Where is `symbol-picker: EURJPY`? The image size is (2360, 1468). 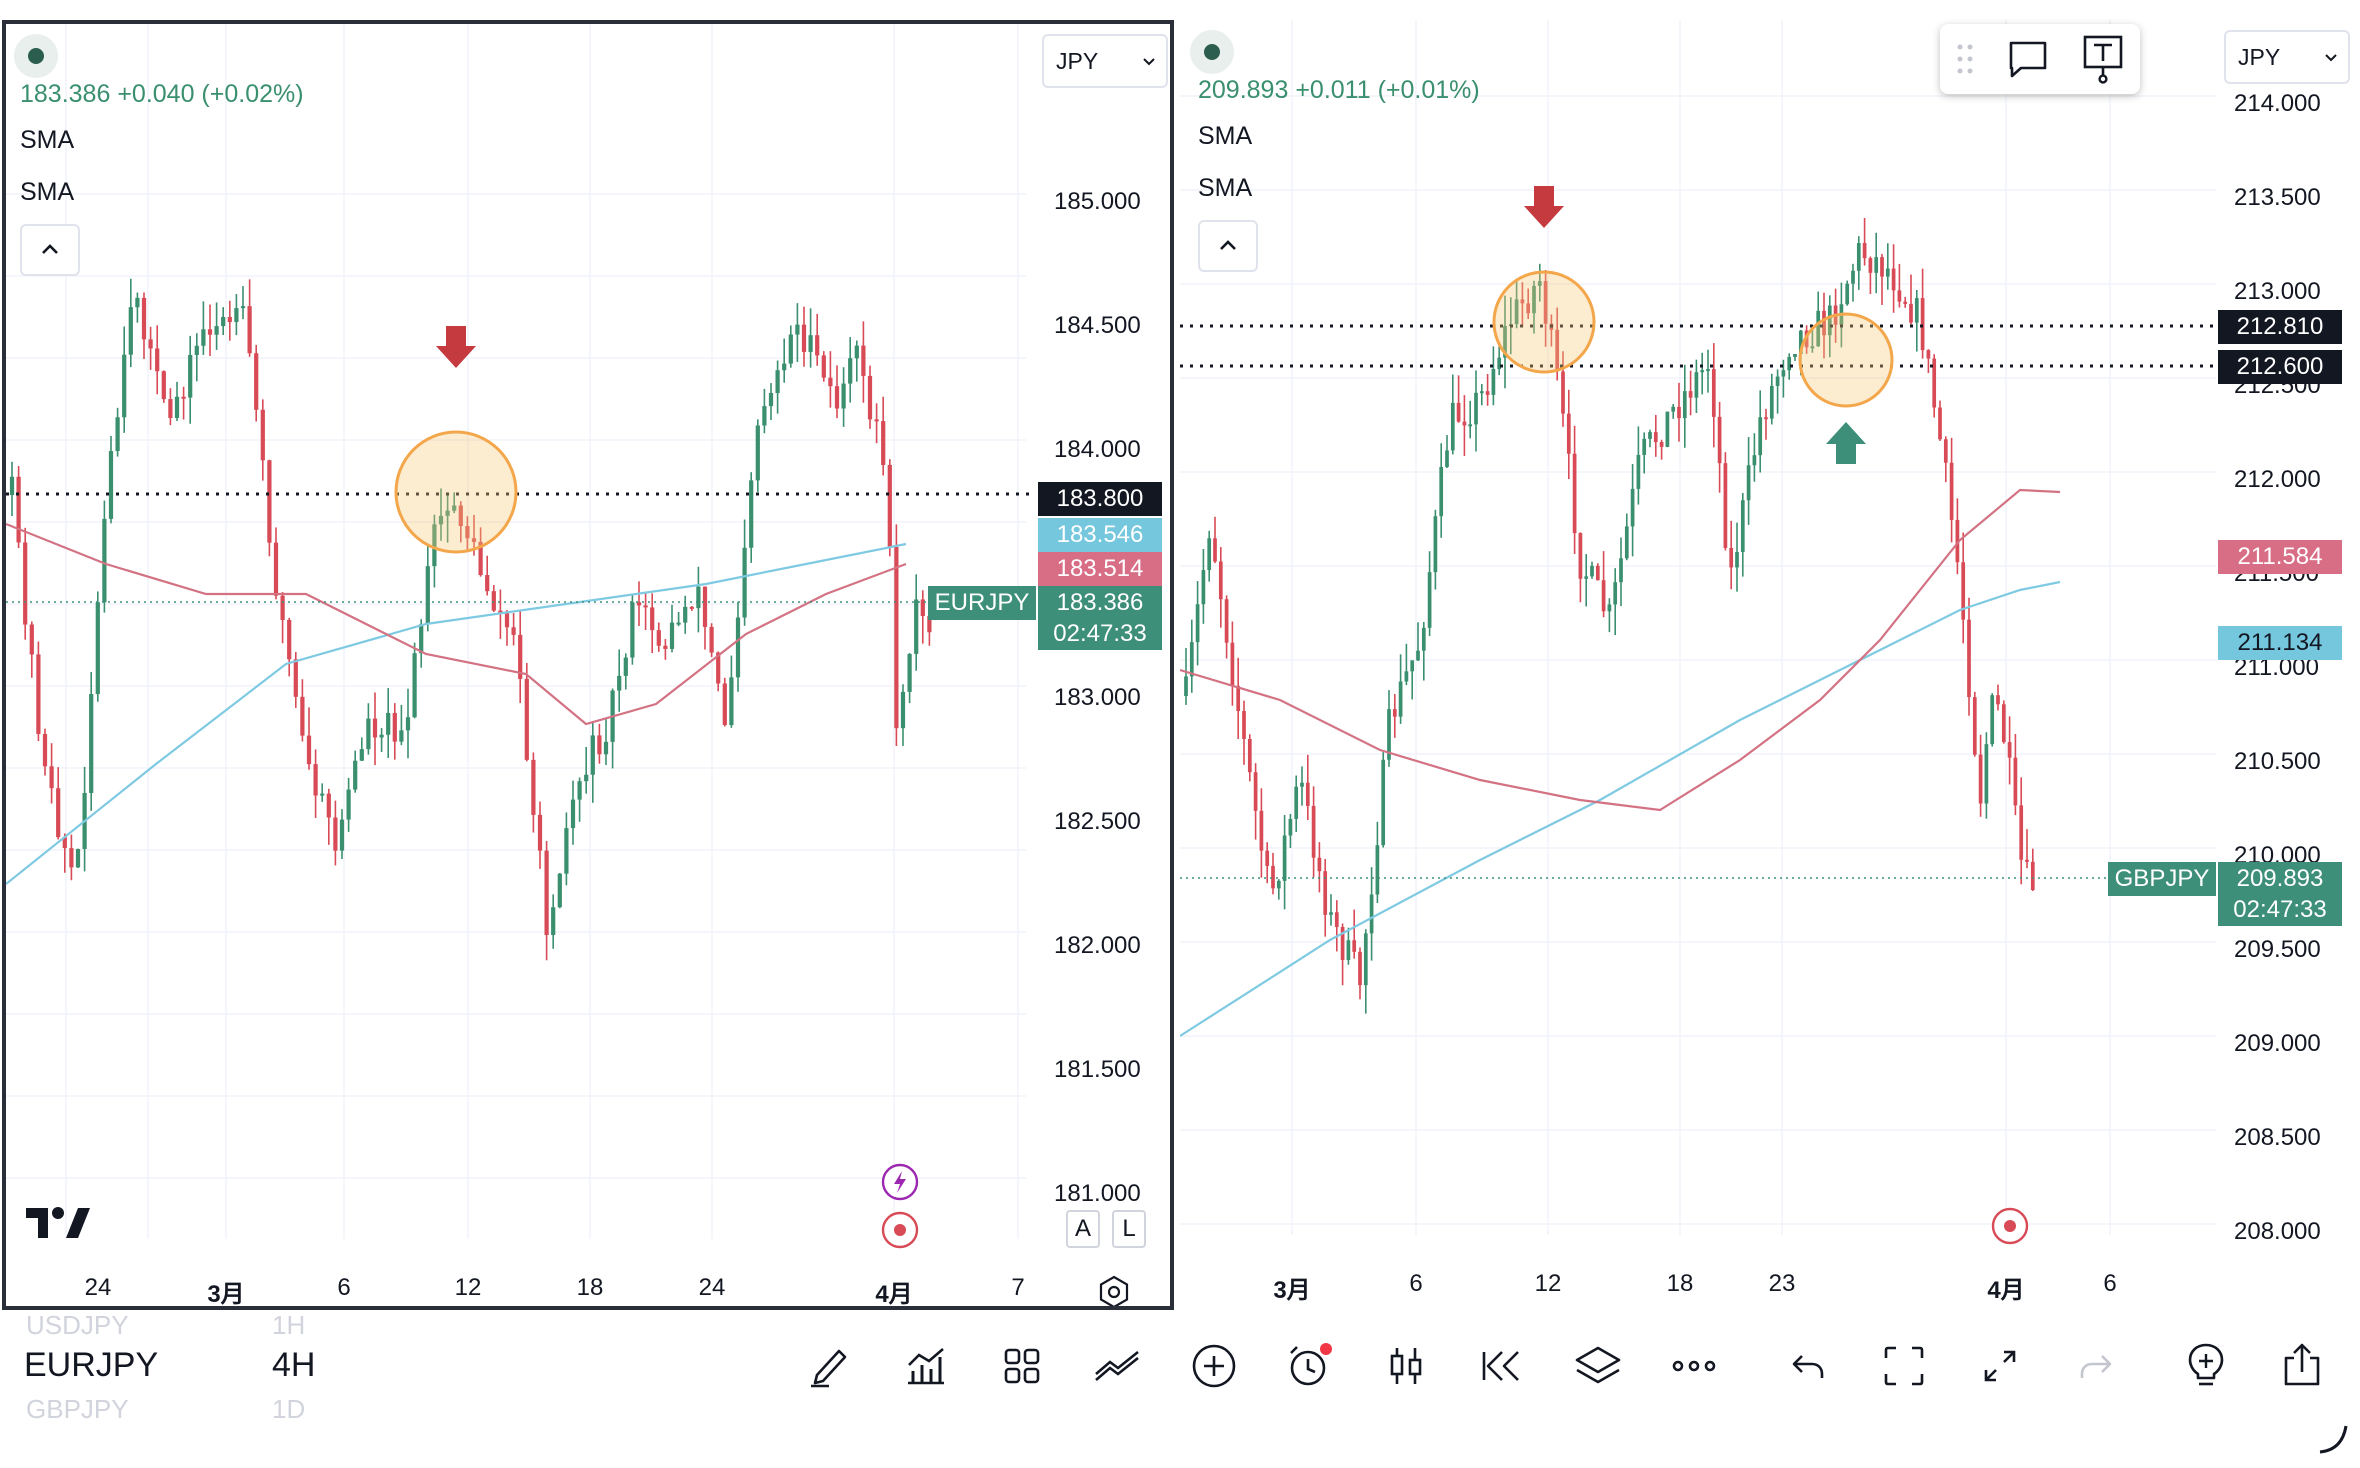
symbol-picker: EURJPY is located at coordinates (91, 1365).